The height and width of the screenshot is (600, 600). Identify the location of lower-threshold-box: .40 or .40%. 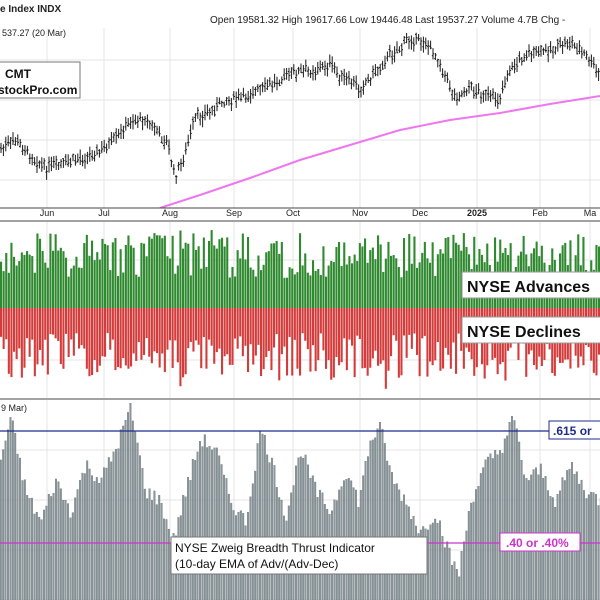
(540, 542).